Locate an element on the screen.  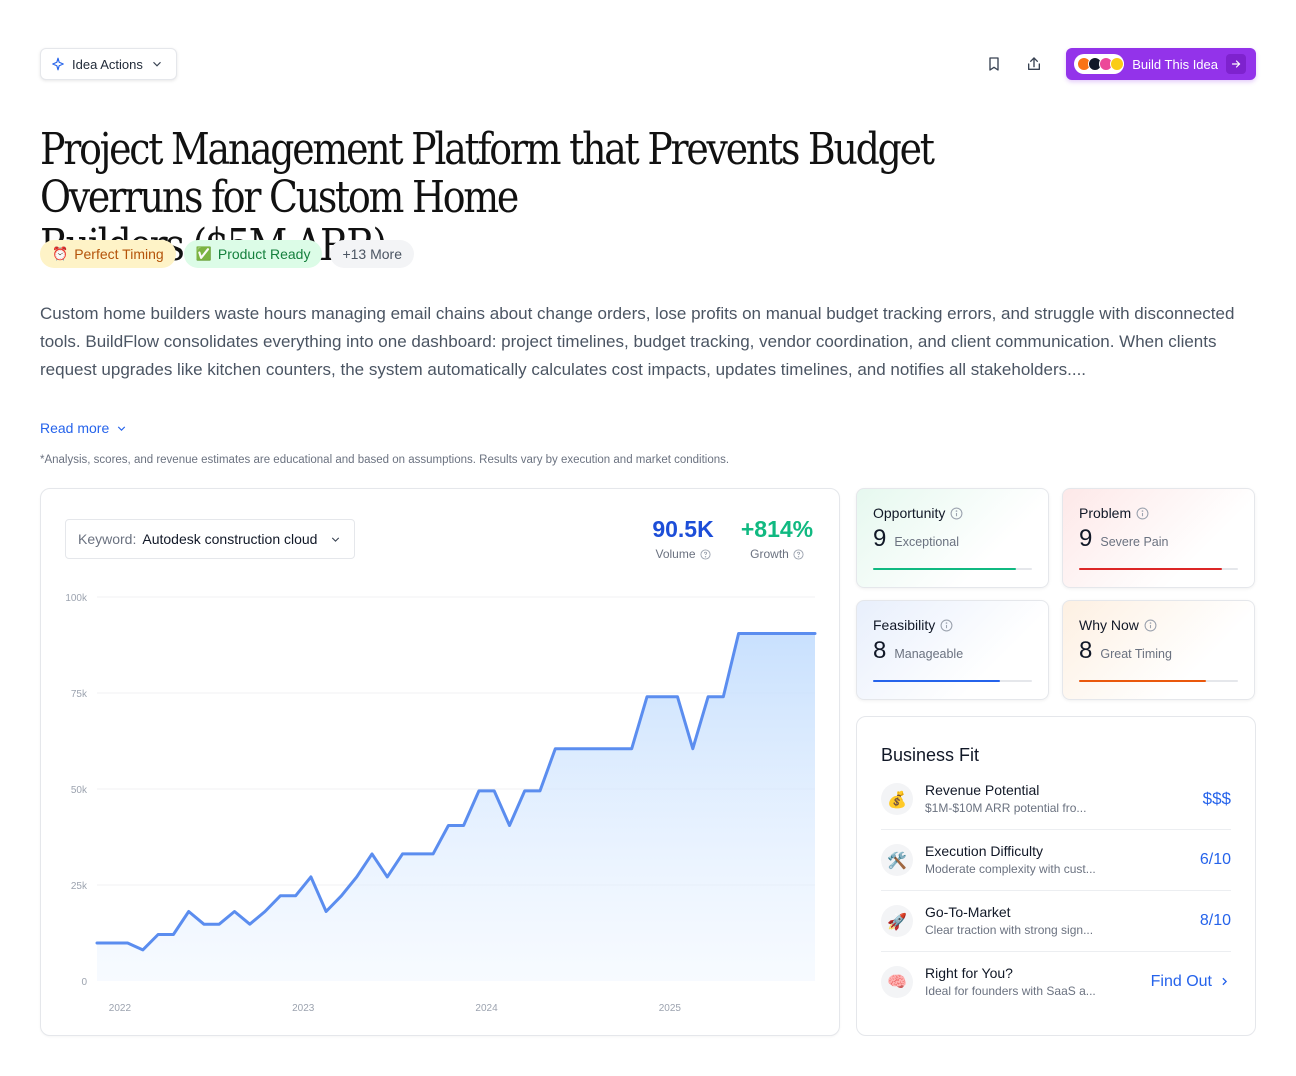
rocket-icon: 🚀 is located at coordinates (897, 921).